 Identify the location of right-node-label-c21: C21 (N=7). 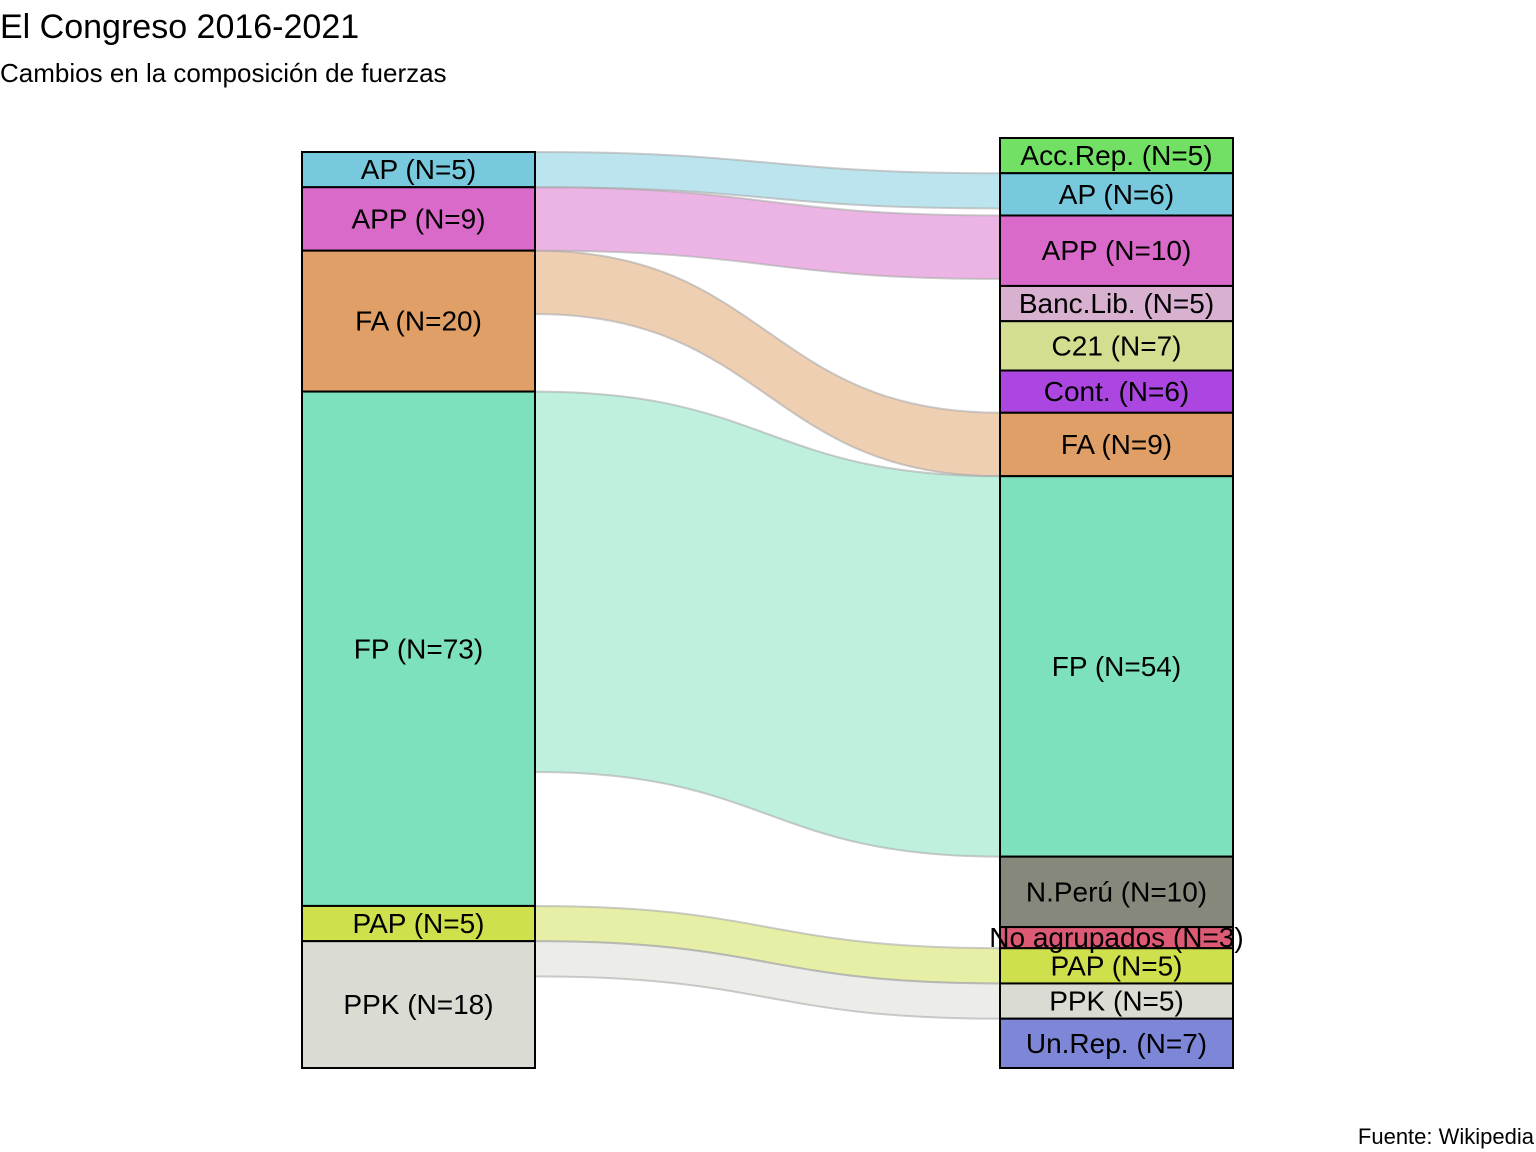
(1117, 345).